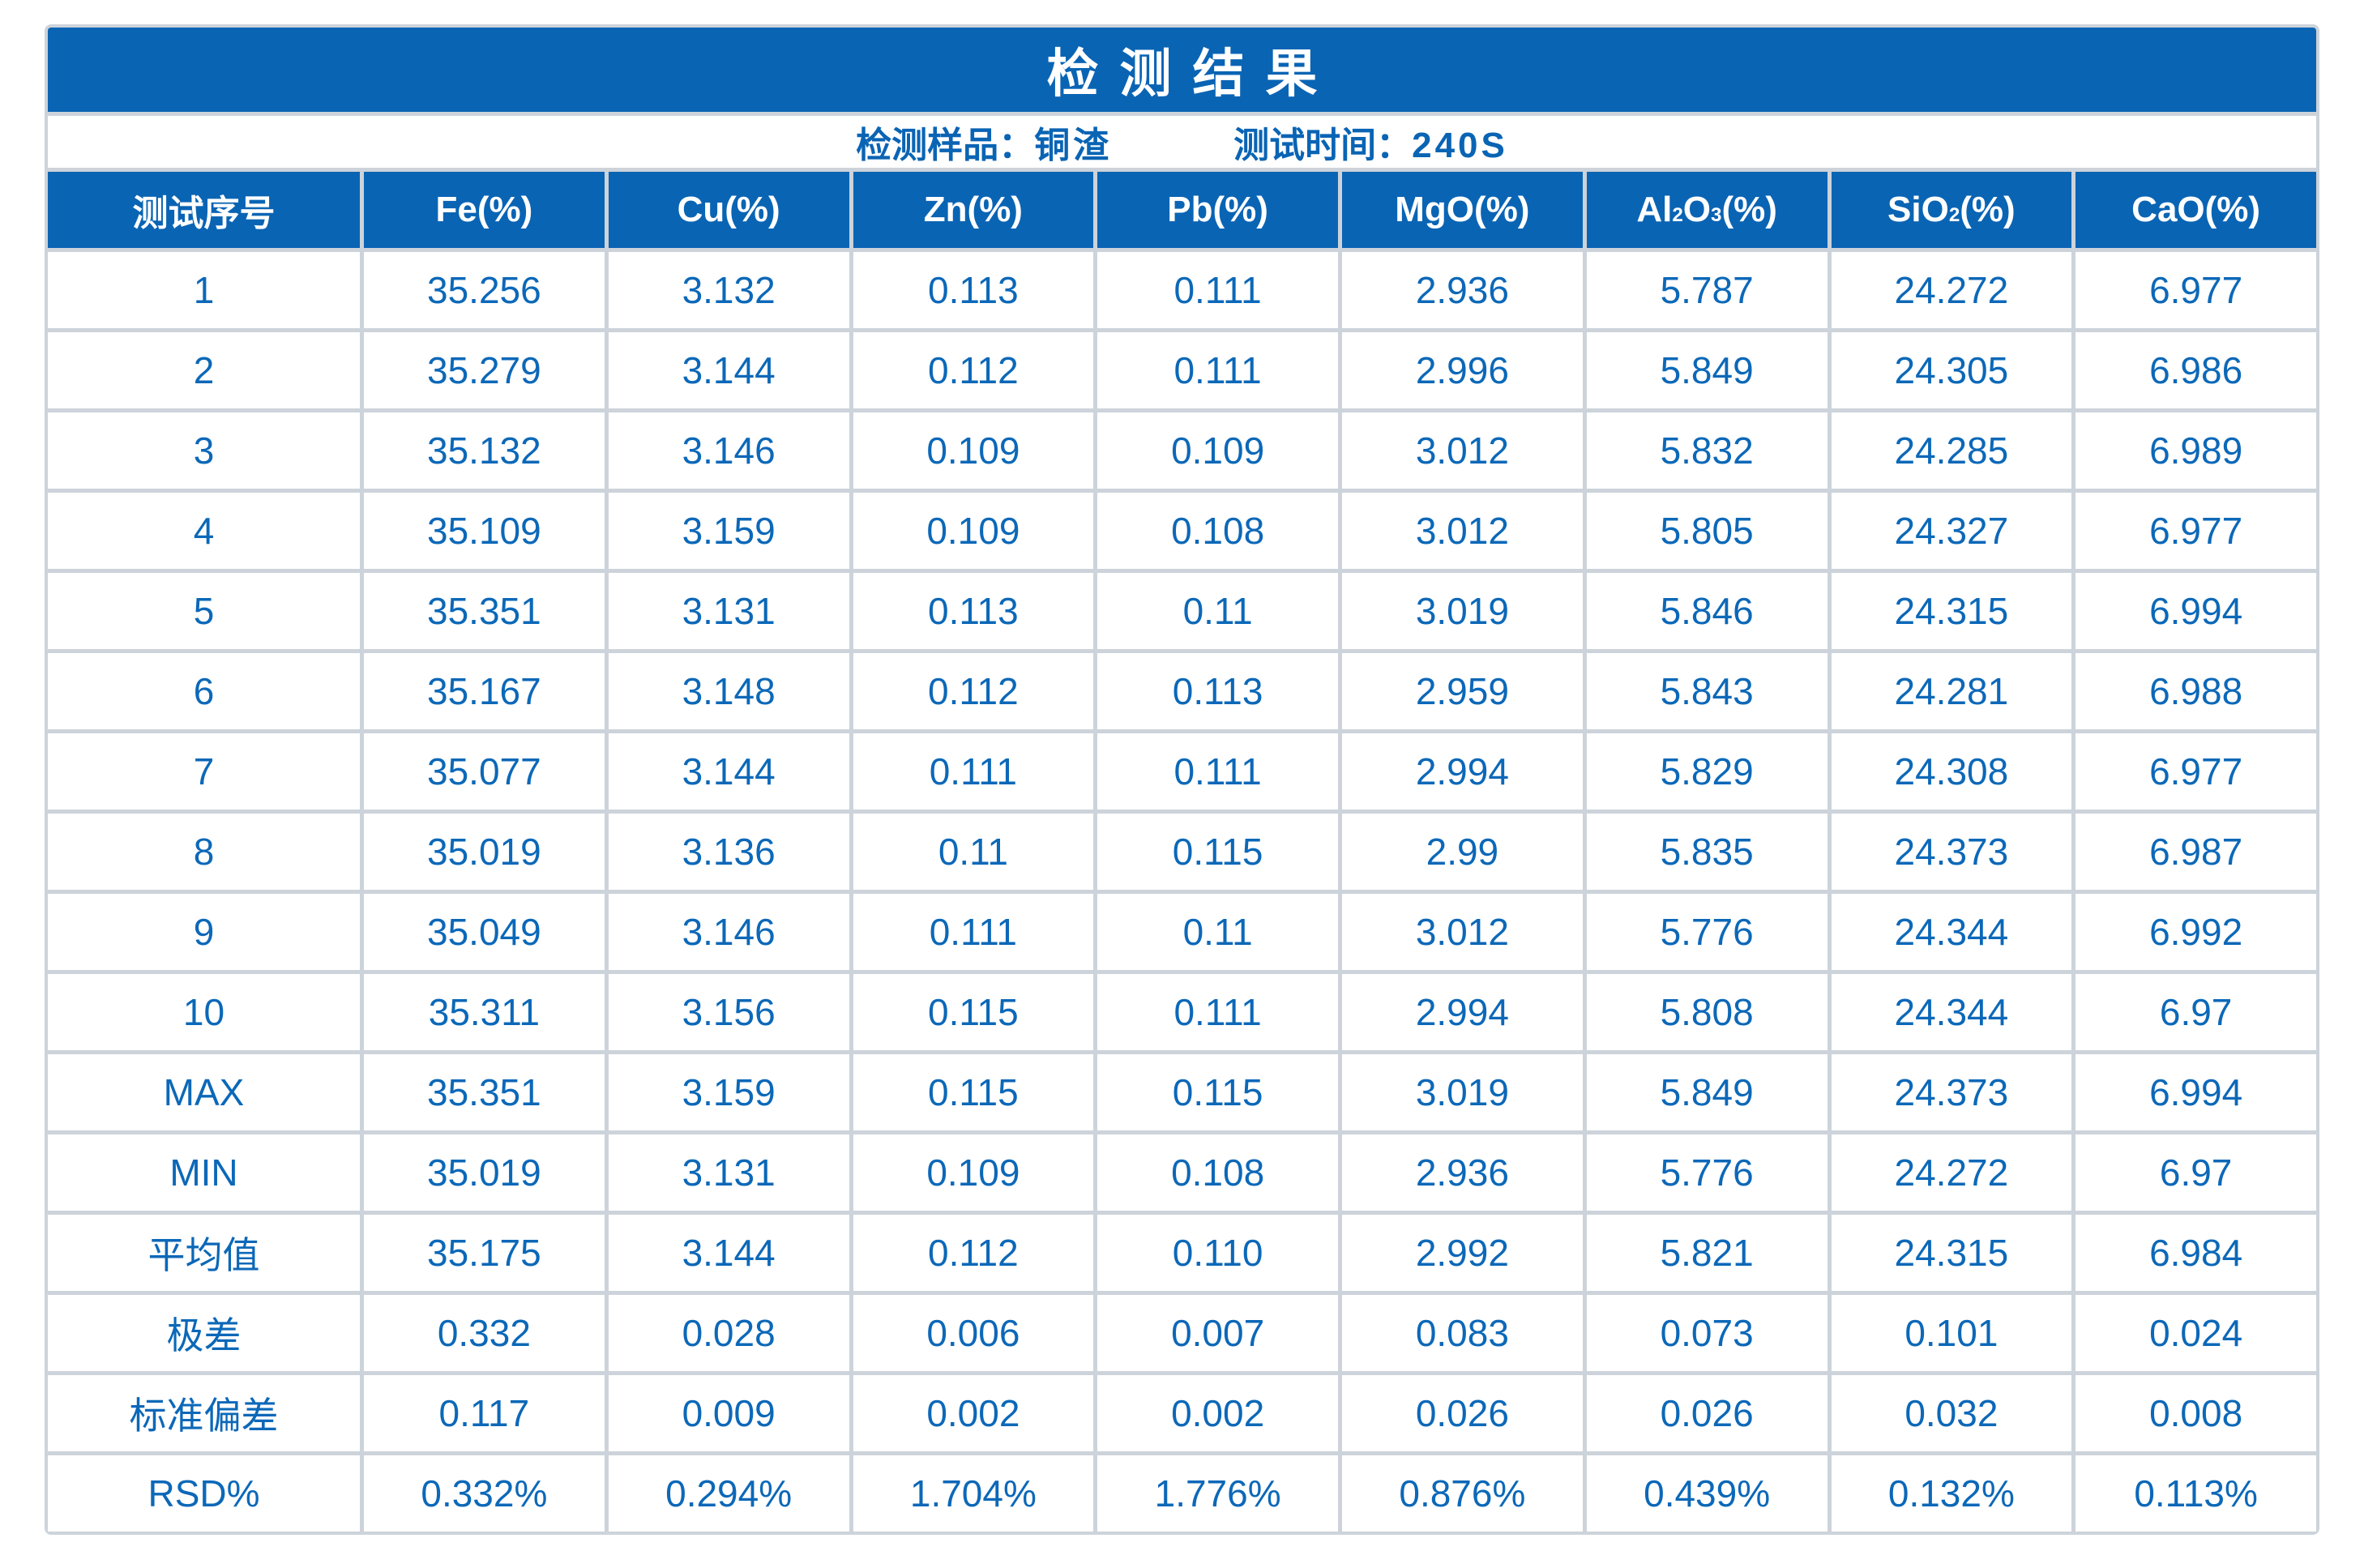 The width and height of the screenshot is (2364, 1568). Describe the element at coordinates (204, 531) in the screenshot. I see `row-label: 4` at that location.